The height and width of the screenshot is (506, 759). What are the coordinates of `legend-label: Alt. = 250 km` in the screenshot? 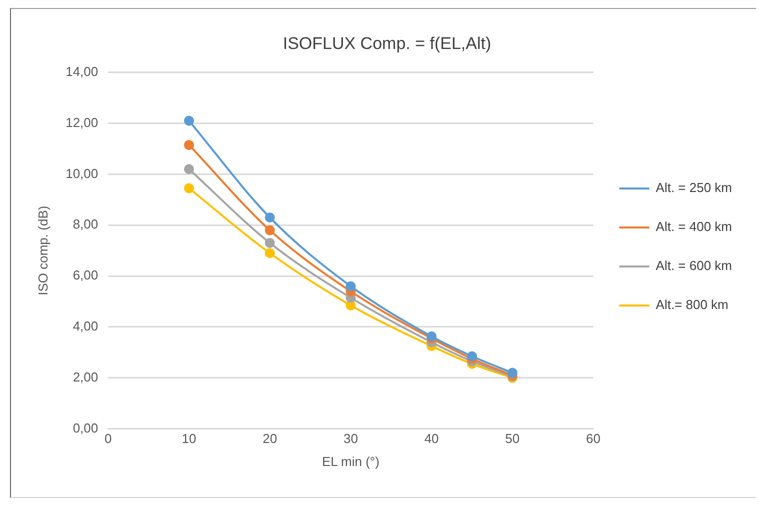 It's located at (694, 188).